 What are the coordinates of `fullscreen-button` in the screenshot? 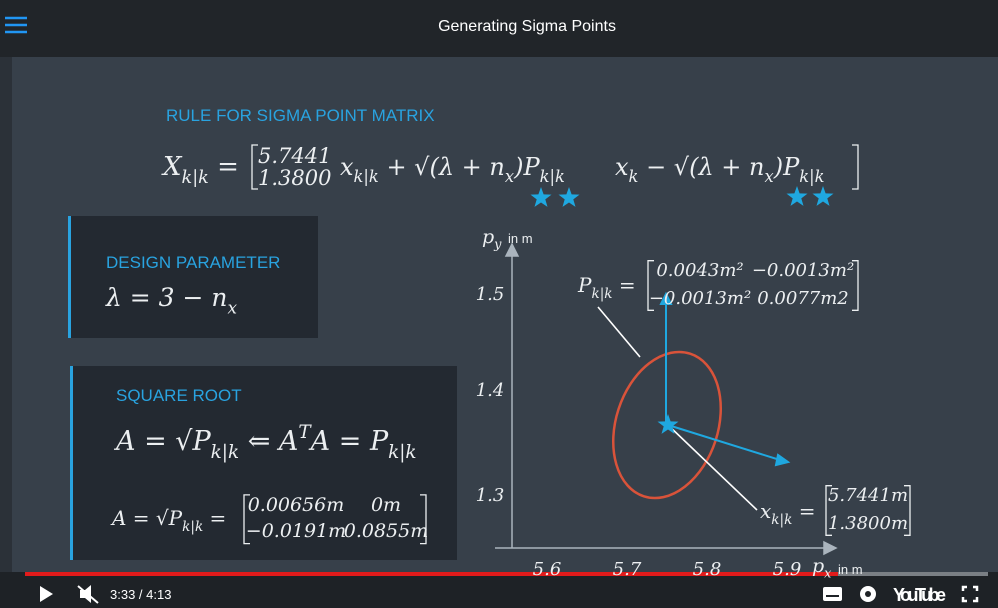 It's located at (970, 594).